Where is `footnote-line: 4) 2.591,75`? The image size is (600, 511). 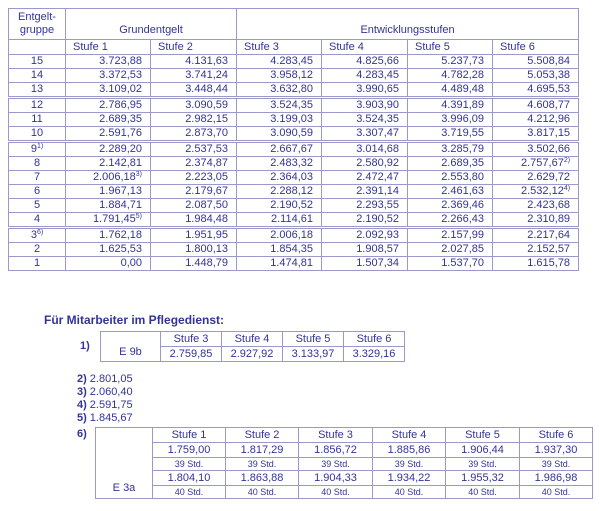 footnote-line: 4) 2.591,75 is located at coordinates (105, 405).